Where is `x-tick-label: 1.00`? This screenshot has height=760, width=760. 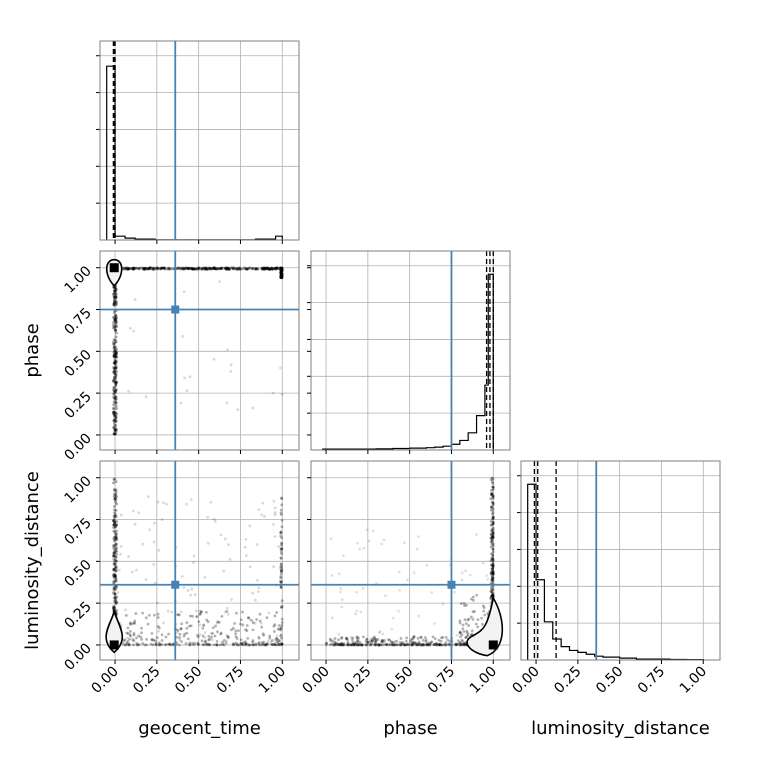
x-tick-label: 1.00 is located at coordinates (483, 680).